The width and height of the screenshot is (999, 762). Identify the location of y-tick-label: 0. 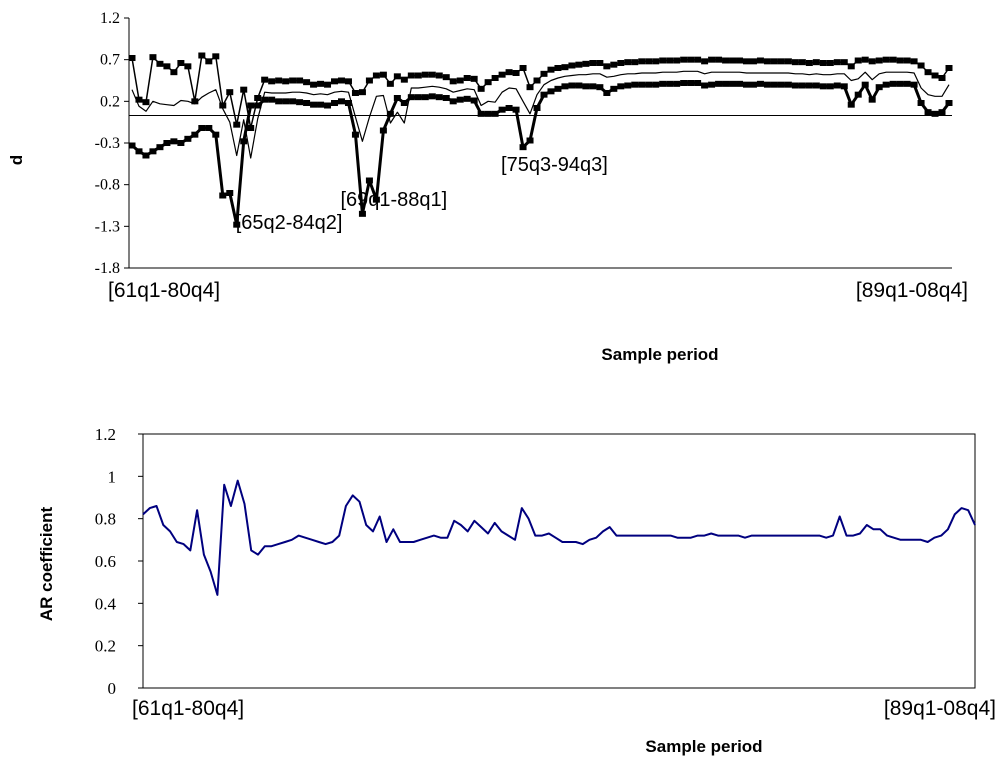
(112, 688).